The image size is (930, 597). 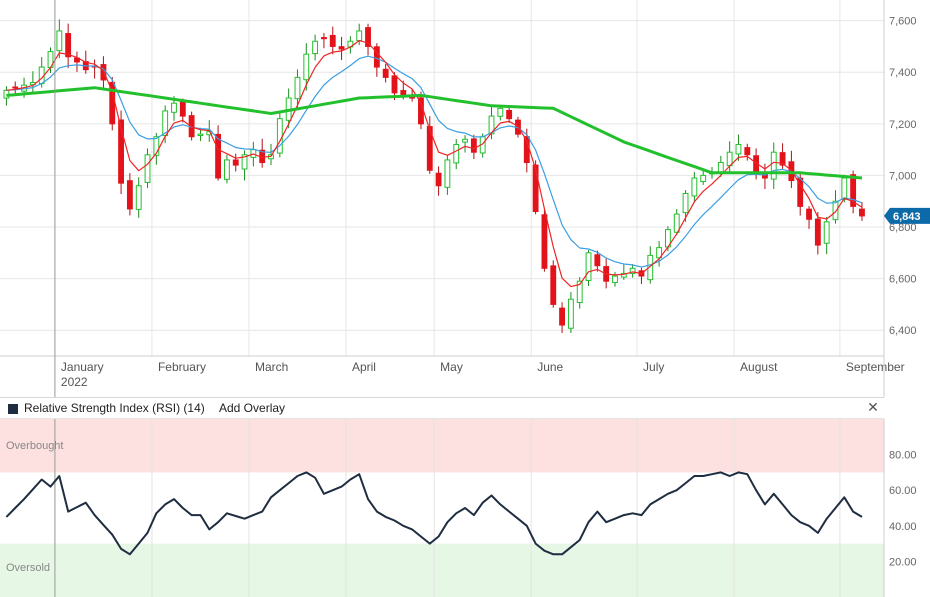 I want to click on add-overlay-button: Add Overlay, so click(x=252, y=408).